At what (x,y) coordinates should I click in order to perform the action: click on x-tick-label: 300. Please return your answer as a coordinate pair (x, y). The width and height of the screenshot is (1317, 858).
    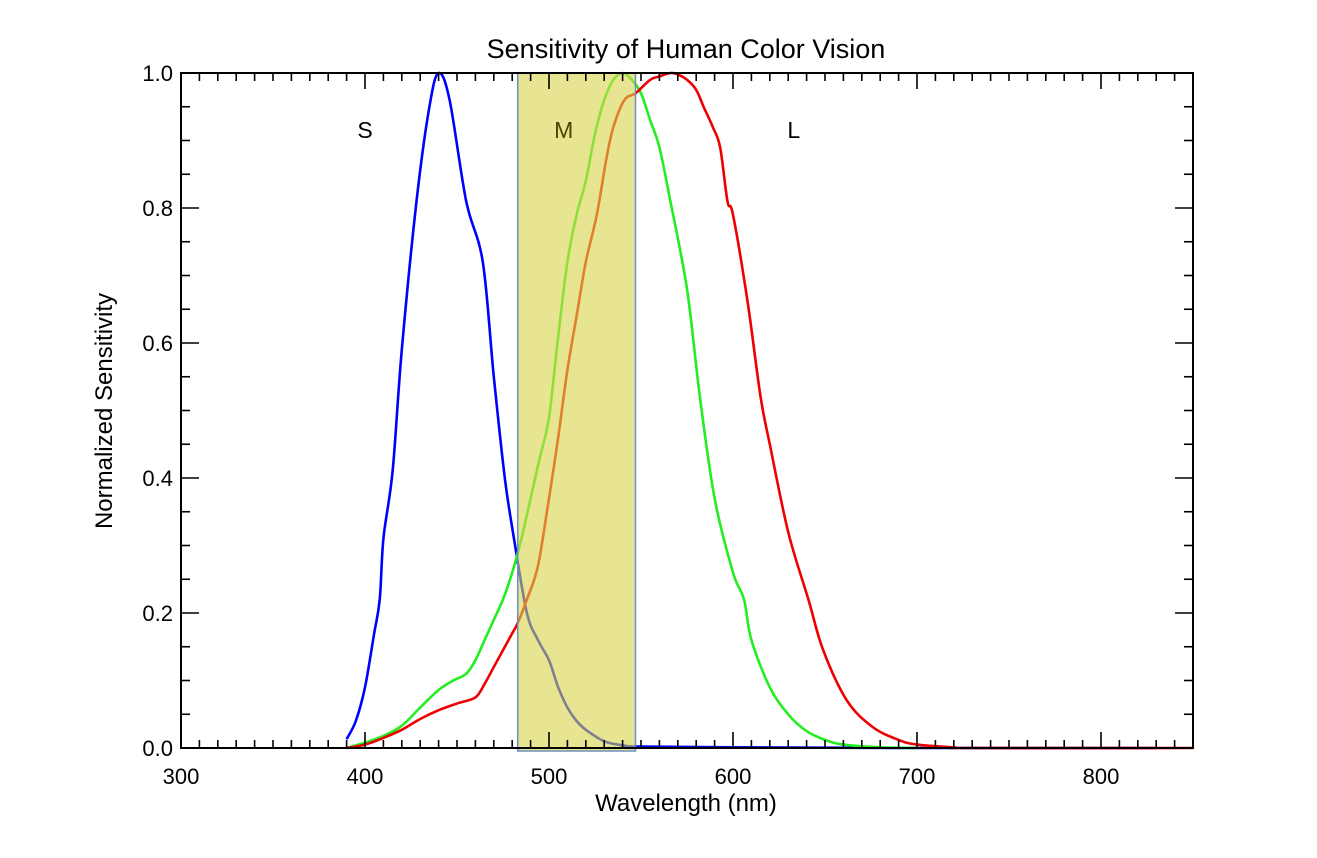
    Looking at the image, I should click on (181, 776).